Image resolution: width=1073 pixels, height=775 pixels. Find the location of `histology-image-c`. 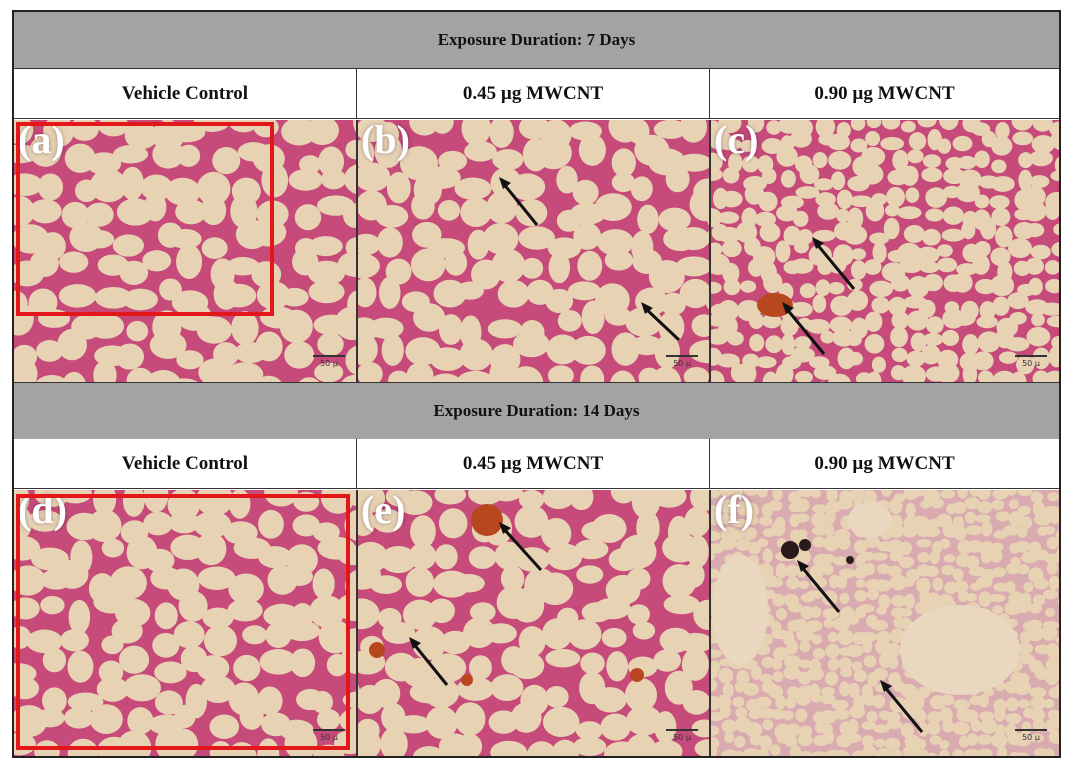

histology-image-c is located at coordinates (884, 251).